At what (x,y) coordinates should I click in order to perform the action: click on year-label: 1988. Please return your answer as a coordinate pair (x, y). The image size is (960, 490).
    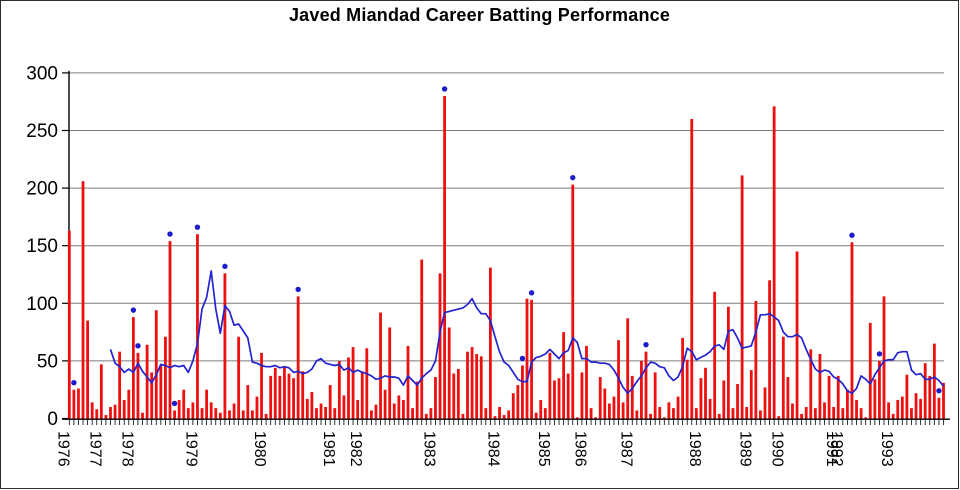
    Looking at the image, I should click on (694, 449).